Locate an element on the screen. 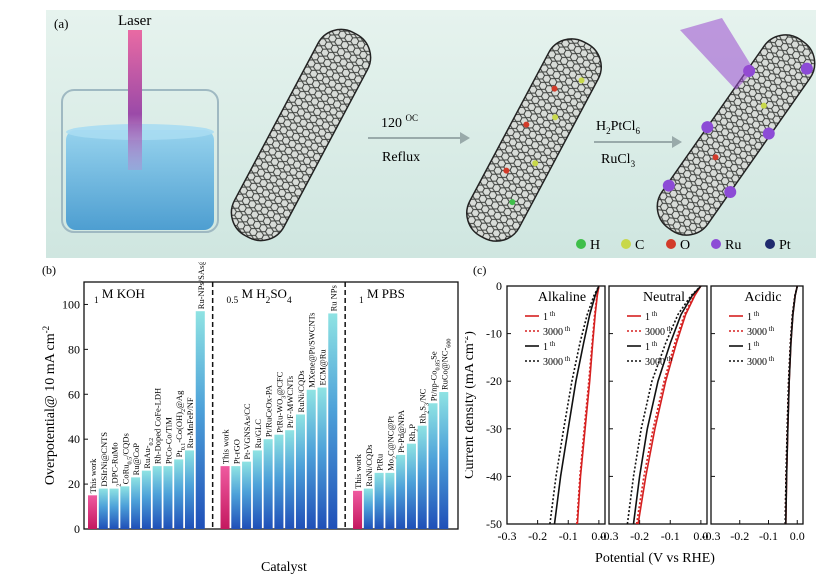  y-tick-label: 80 is located at coordinates (74, 349).